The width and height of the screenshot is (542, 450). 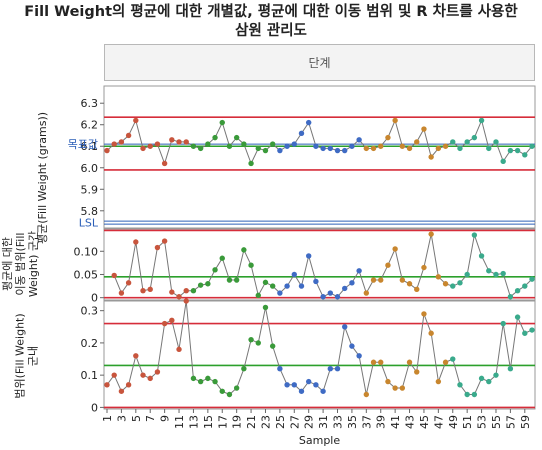 I want to click on x-tick-label: 15, so click(x=208, y=422).